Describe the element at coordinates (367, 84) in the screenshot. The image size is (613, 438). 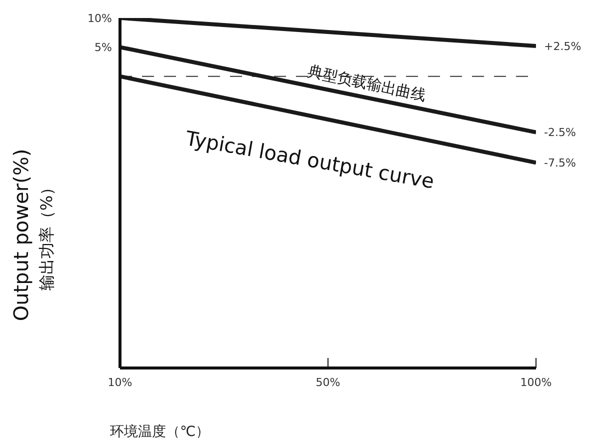
I see `annotation: 典型负载输出曲线` at that location.